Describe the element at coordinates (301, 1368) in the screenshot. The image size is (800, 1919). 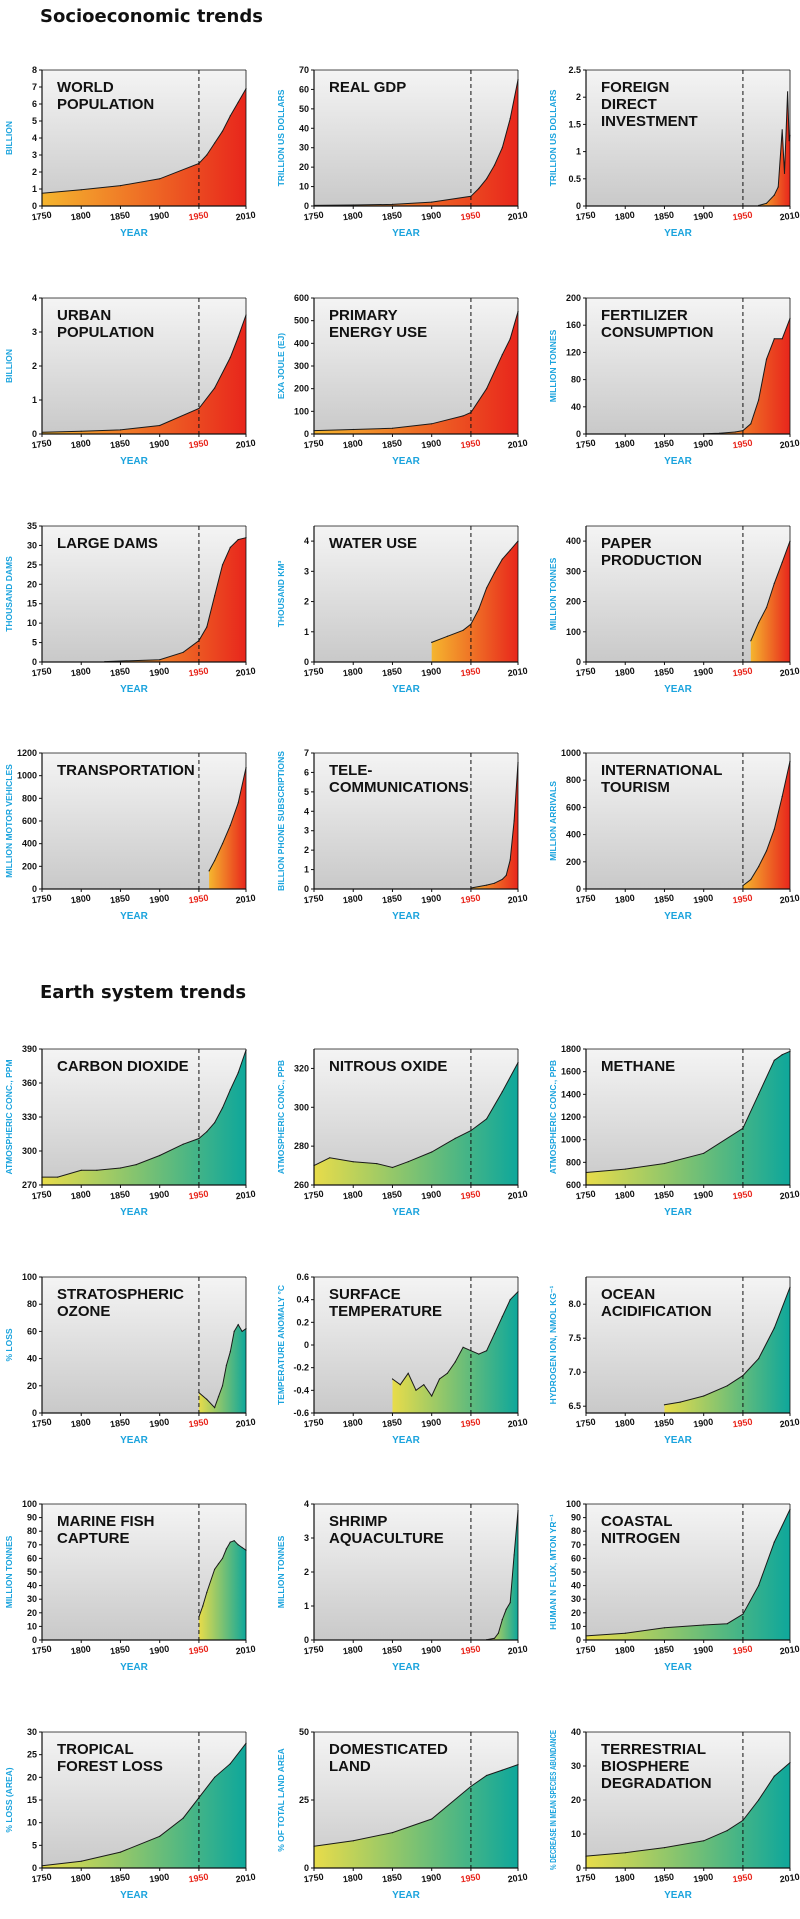
I see `y-tick-label: -0.2` at that location.